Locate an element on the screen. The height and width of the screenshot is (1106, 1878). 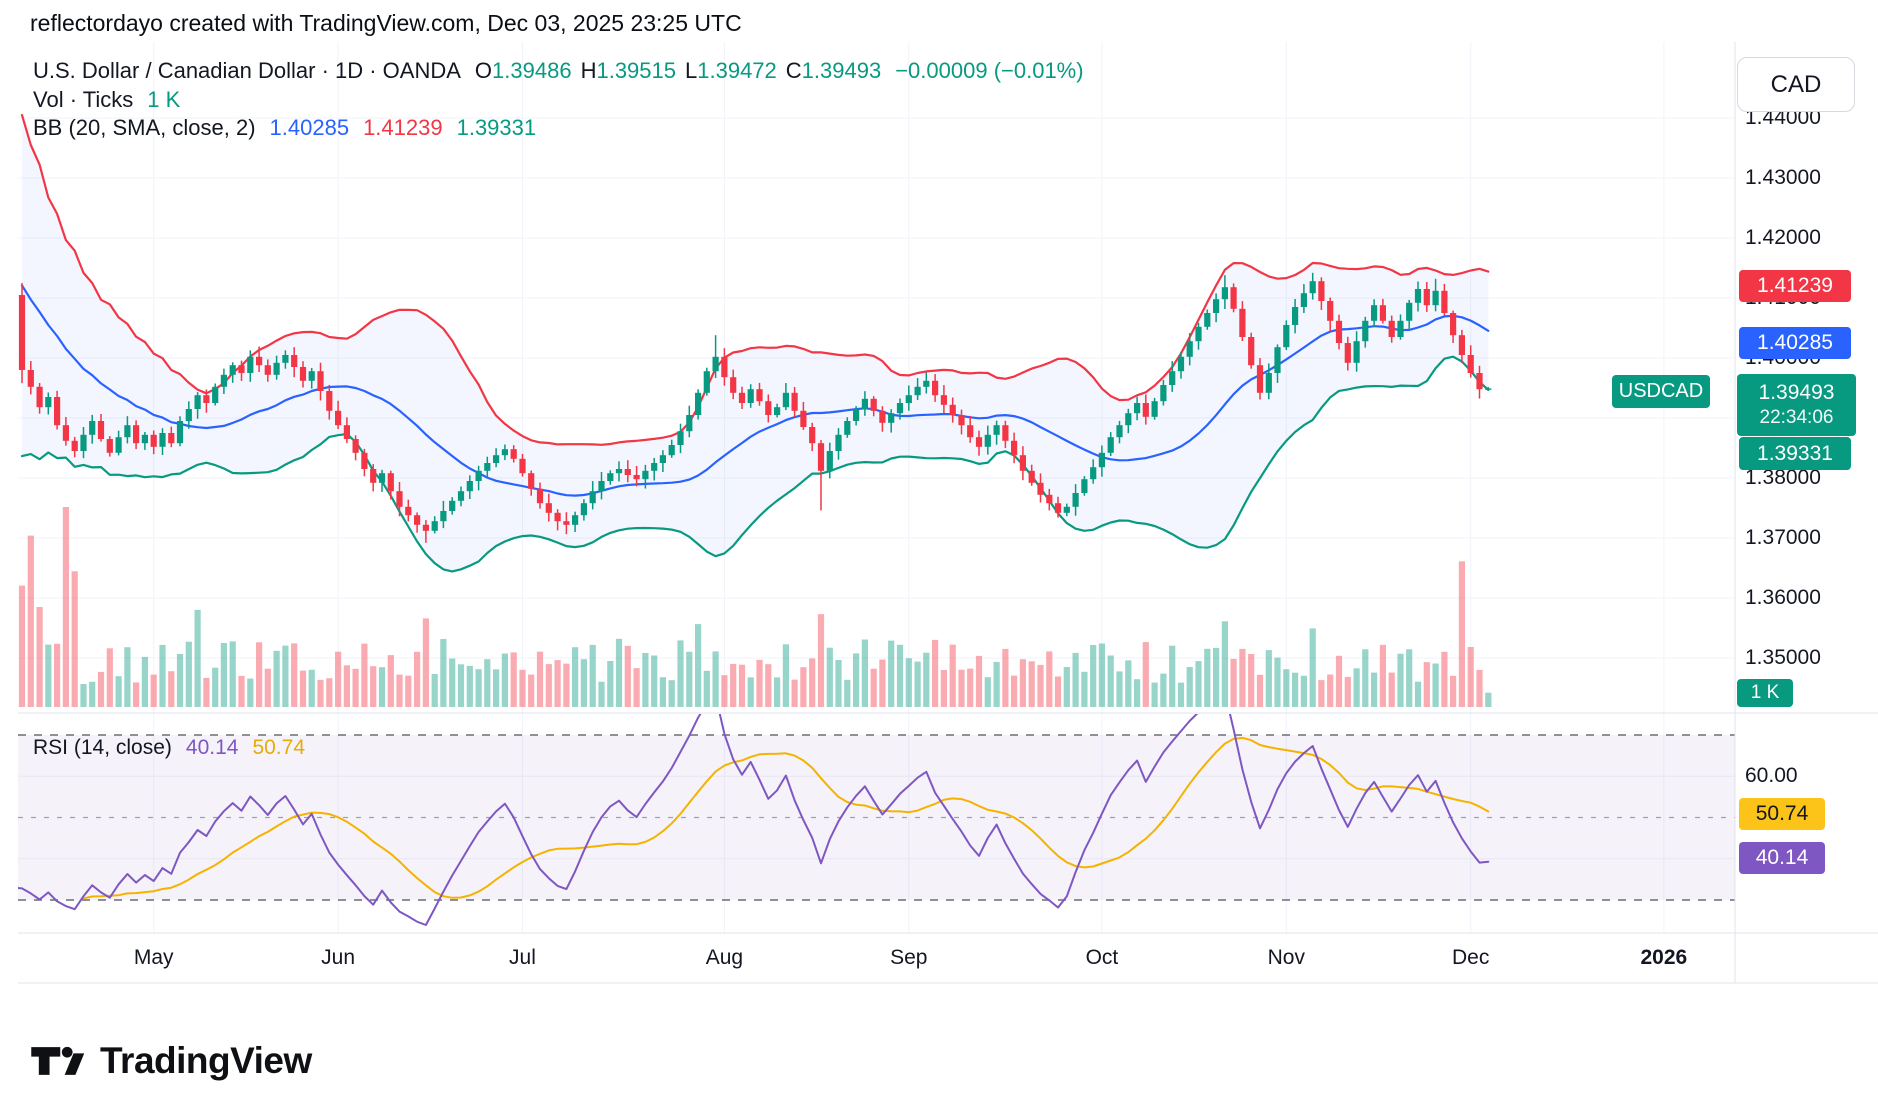
bollinger-lower-value: 1.39331 is located at coordinates (496, 127).